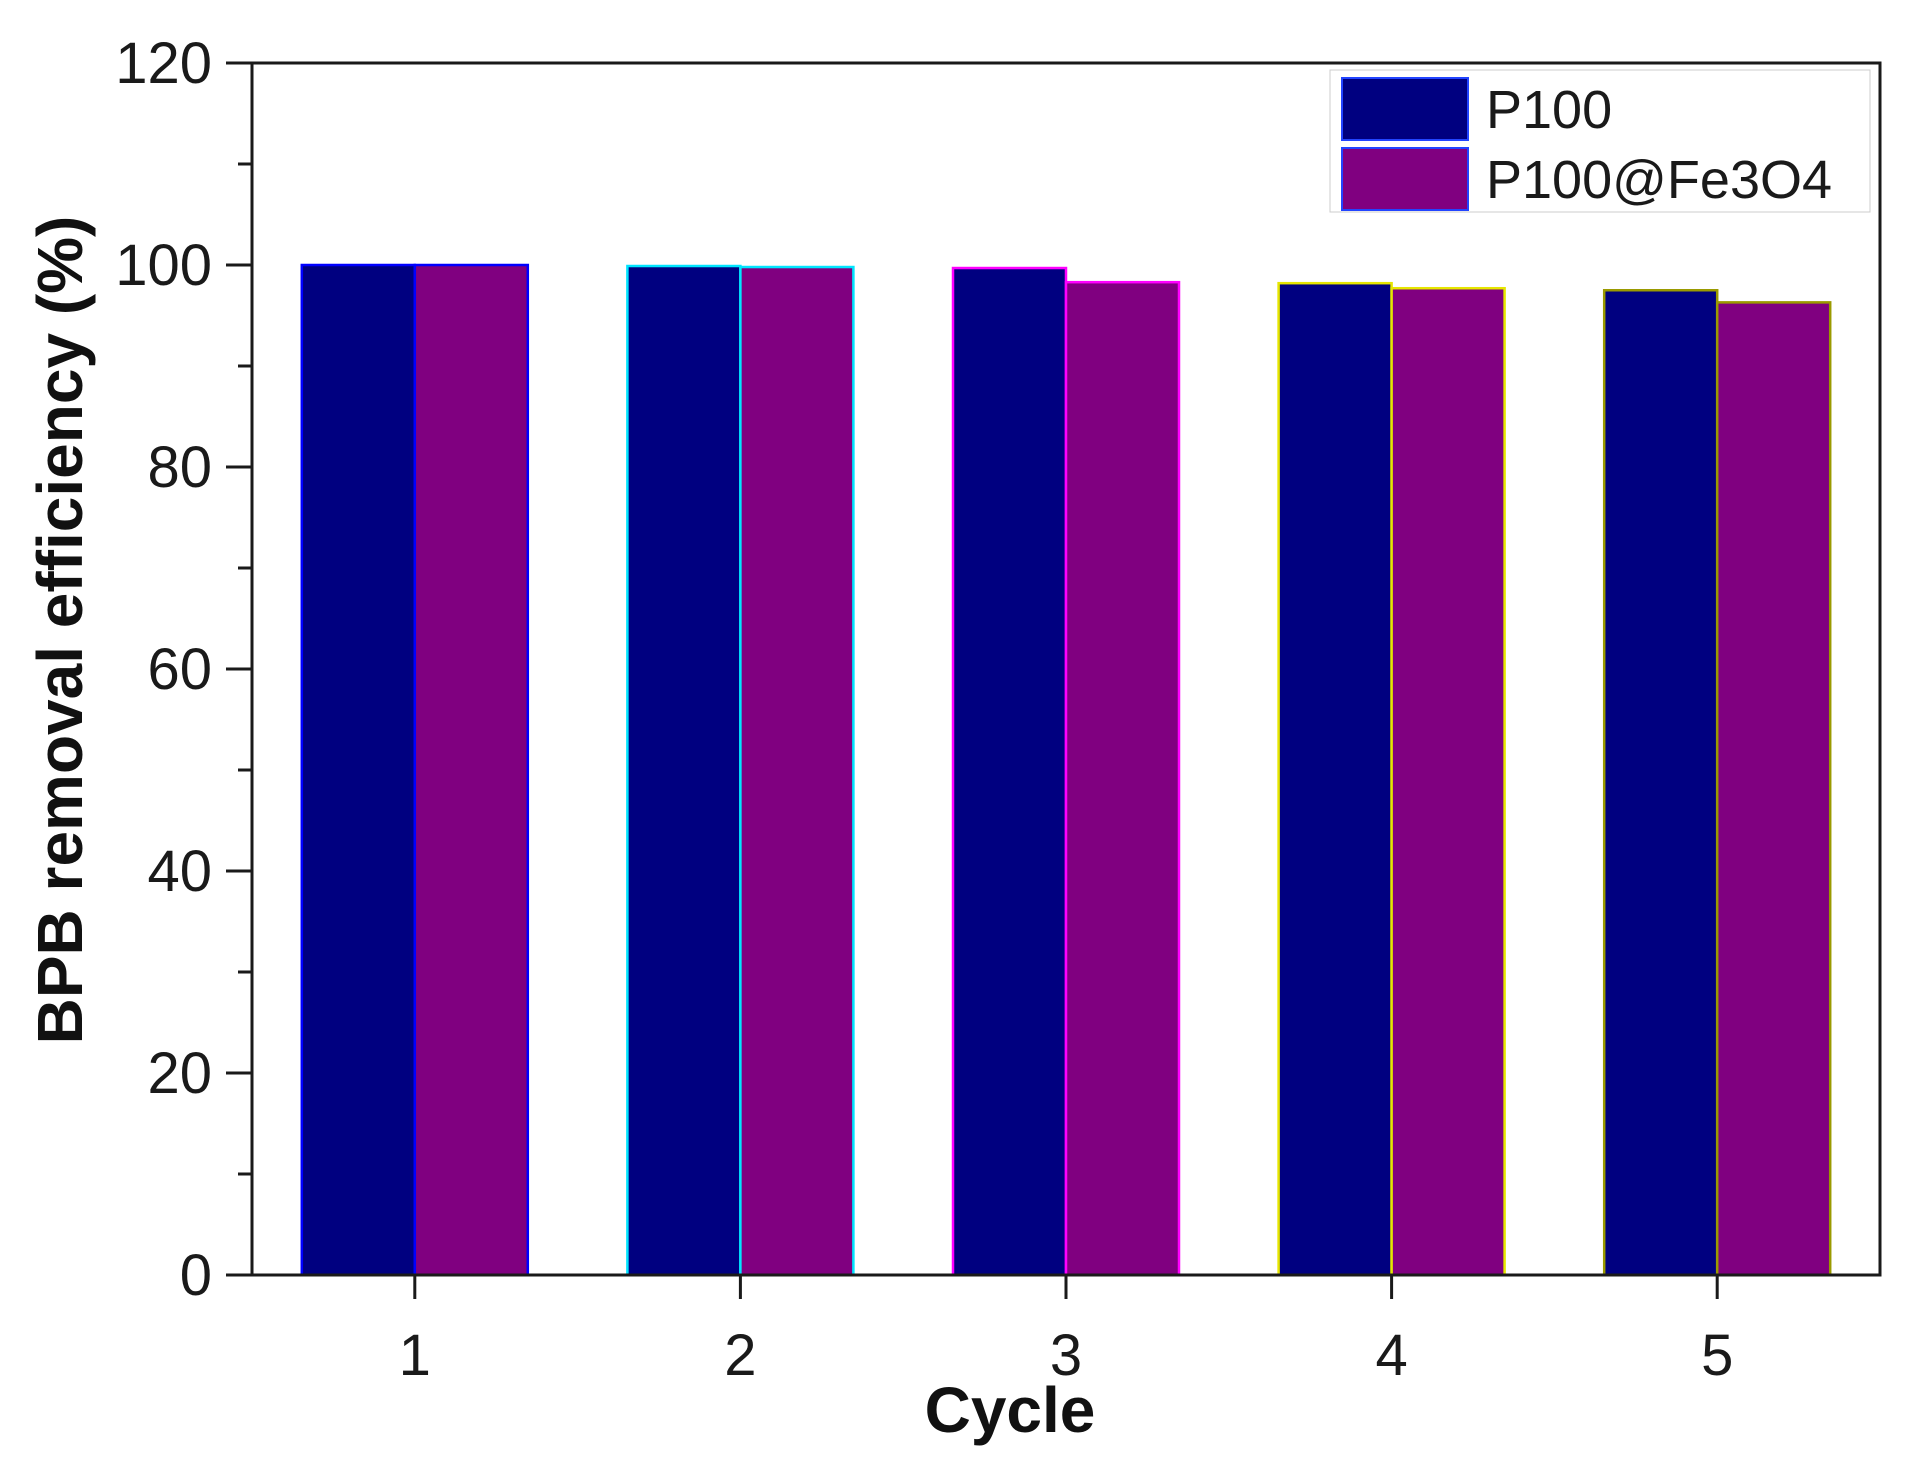  What do you see at coordinates (179, 669) in the screenshot?
I see `y-tick-label-60: 60` at bounding box center [179, 669].